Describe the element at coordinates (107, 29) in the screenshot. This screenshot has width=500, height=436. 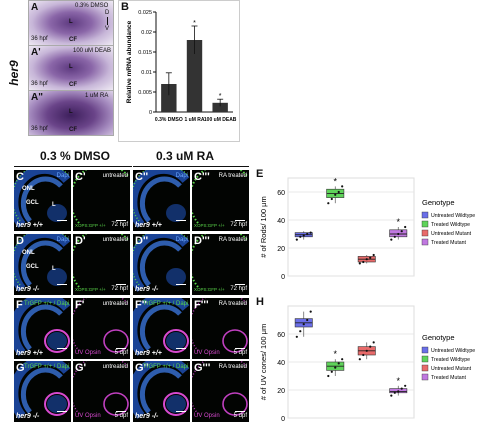
I see `axis-v-label: V` at that location.